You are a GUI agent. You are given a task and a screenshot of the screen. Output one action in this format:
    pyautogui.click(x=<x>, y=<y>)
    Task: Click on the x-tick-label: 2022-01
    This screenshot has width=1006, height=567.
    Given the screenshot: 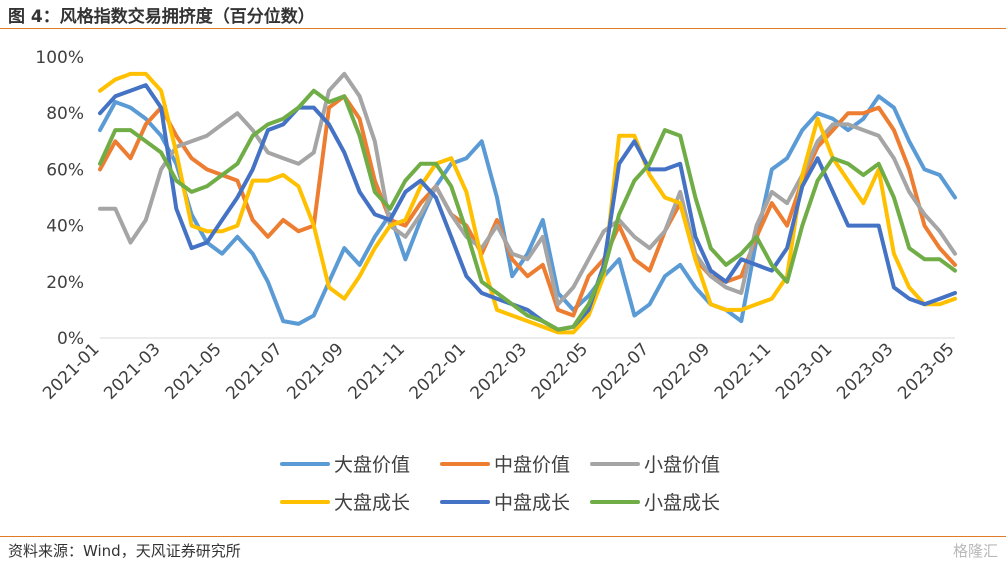 What is the action you would take?
    pyautogui.click(x=438, y=371)
    